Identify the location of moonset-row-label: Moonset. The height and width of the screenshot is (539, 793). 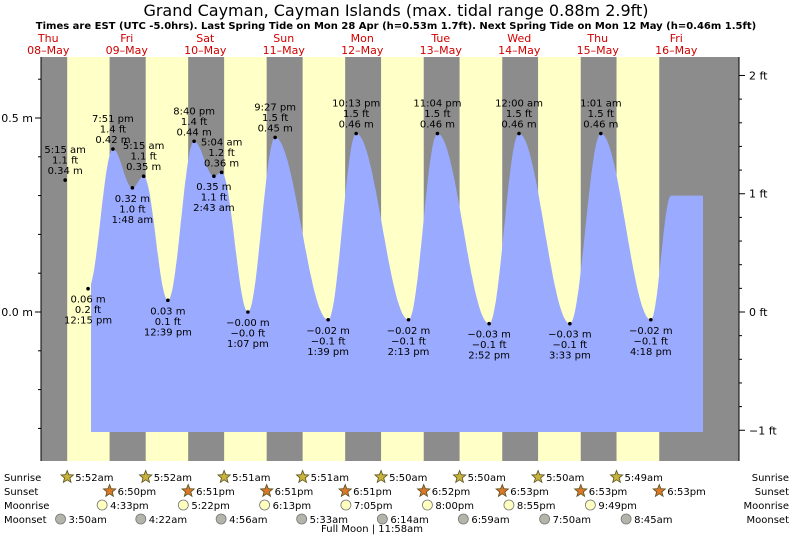
(25, 520).